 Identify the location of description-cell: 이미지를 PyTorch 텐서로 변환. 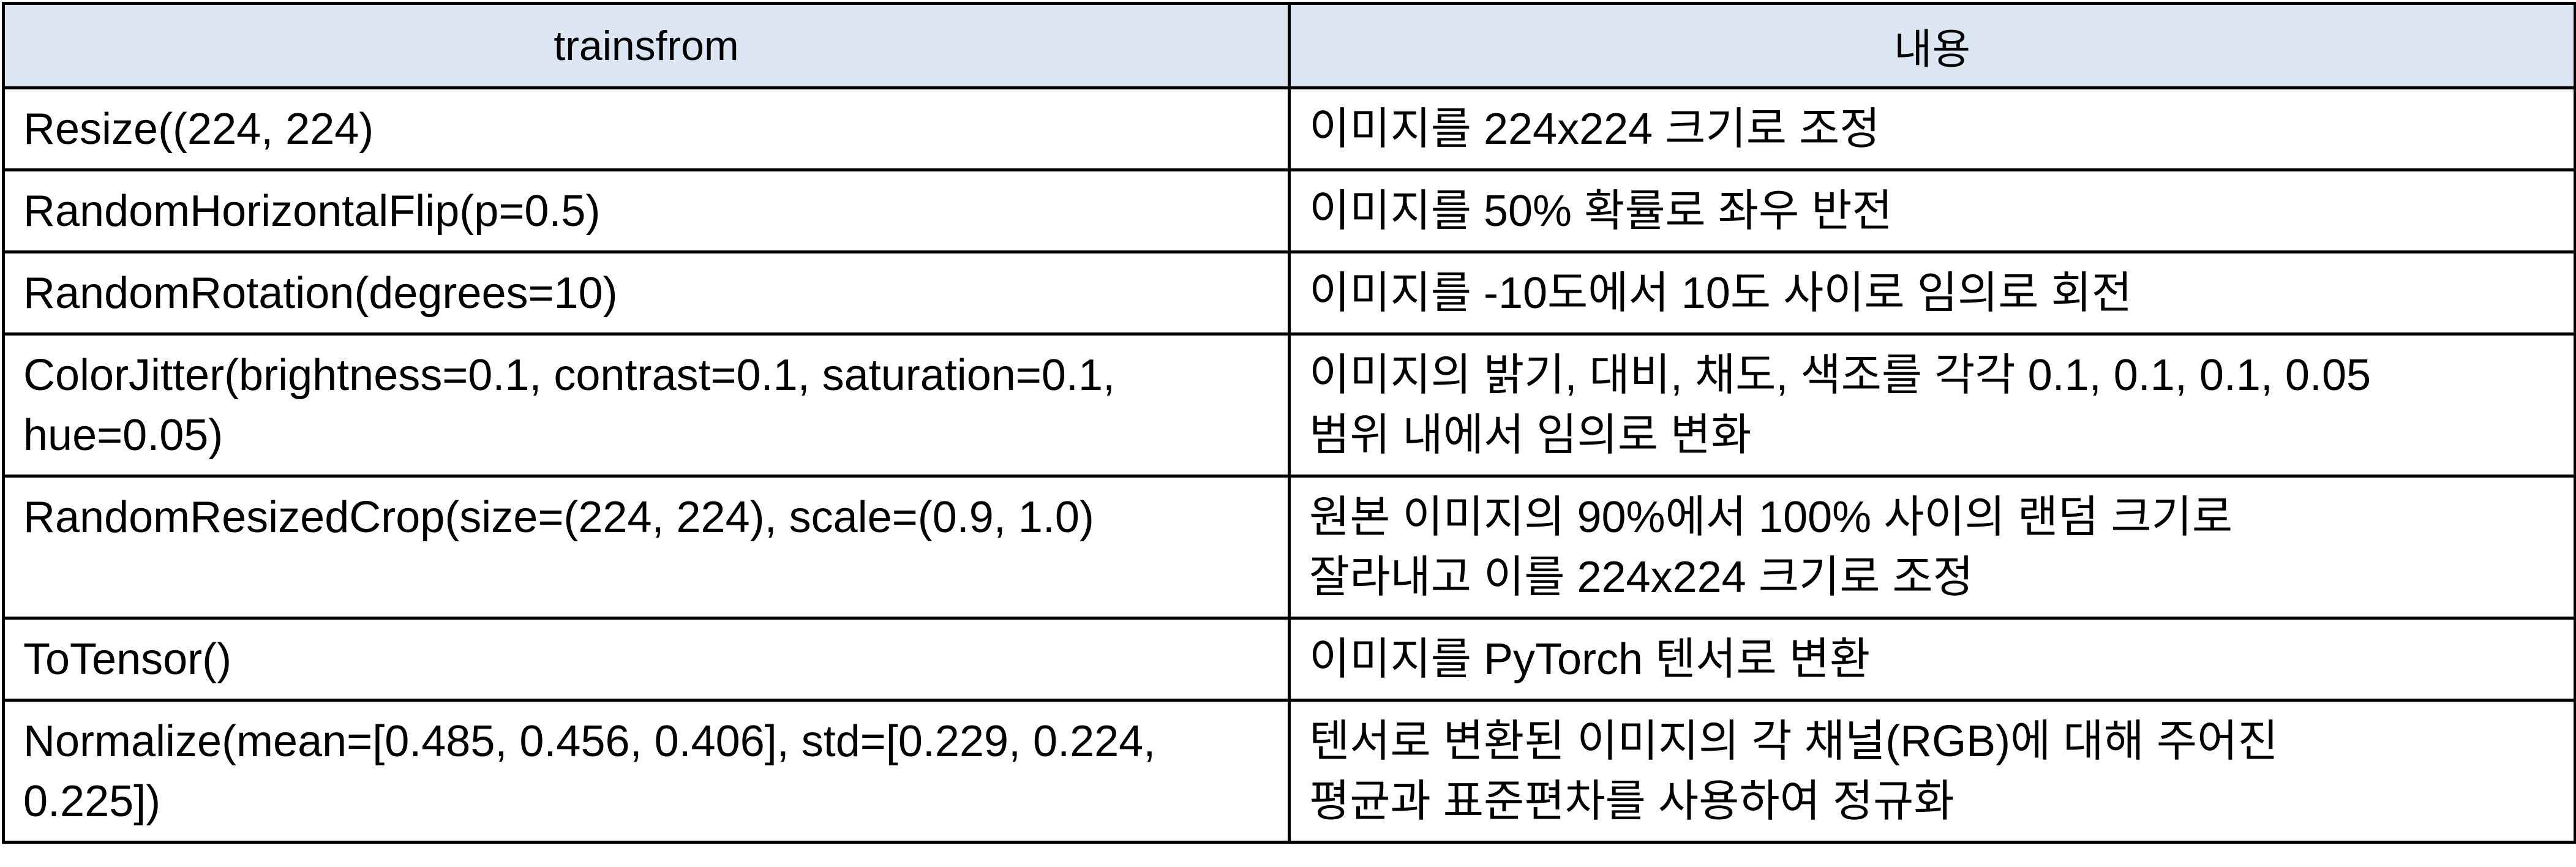
(1932, 659).